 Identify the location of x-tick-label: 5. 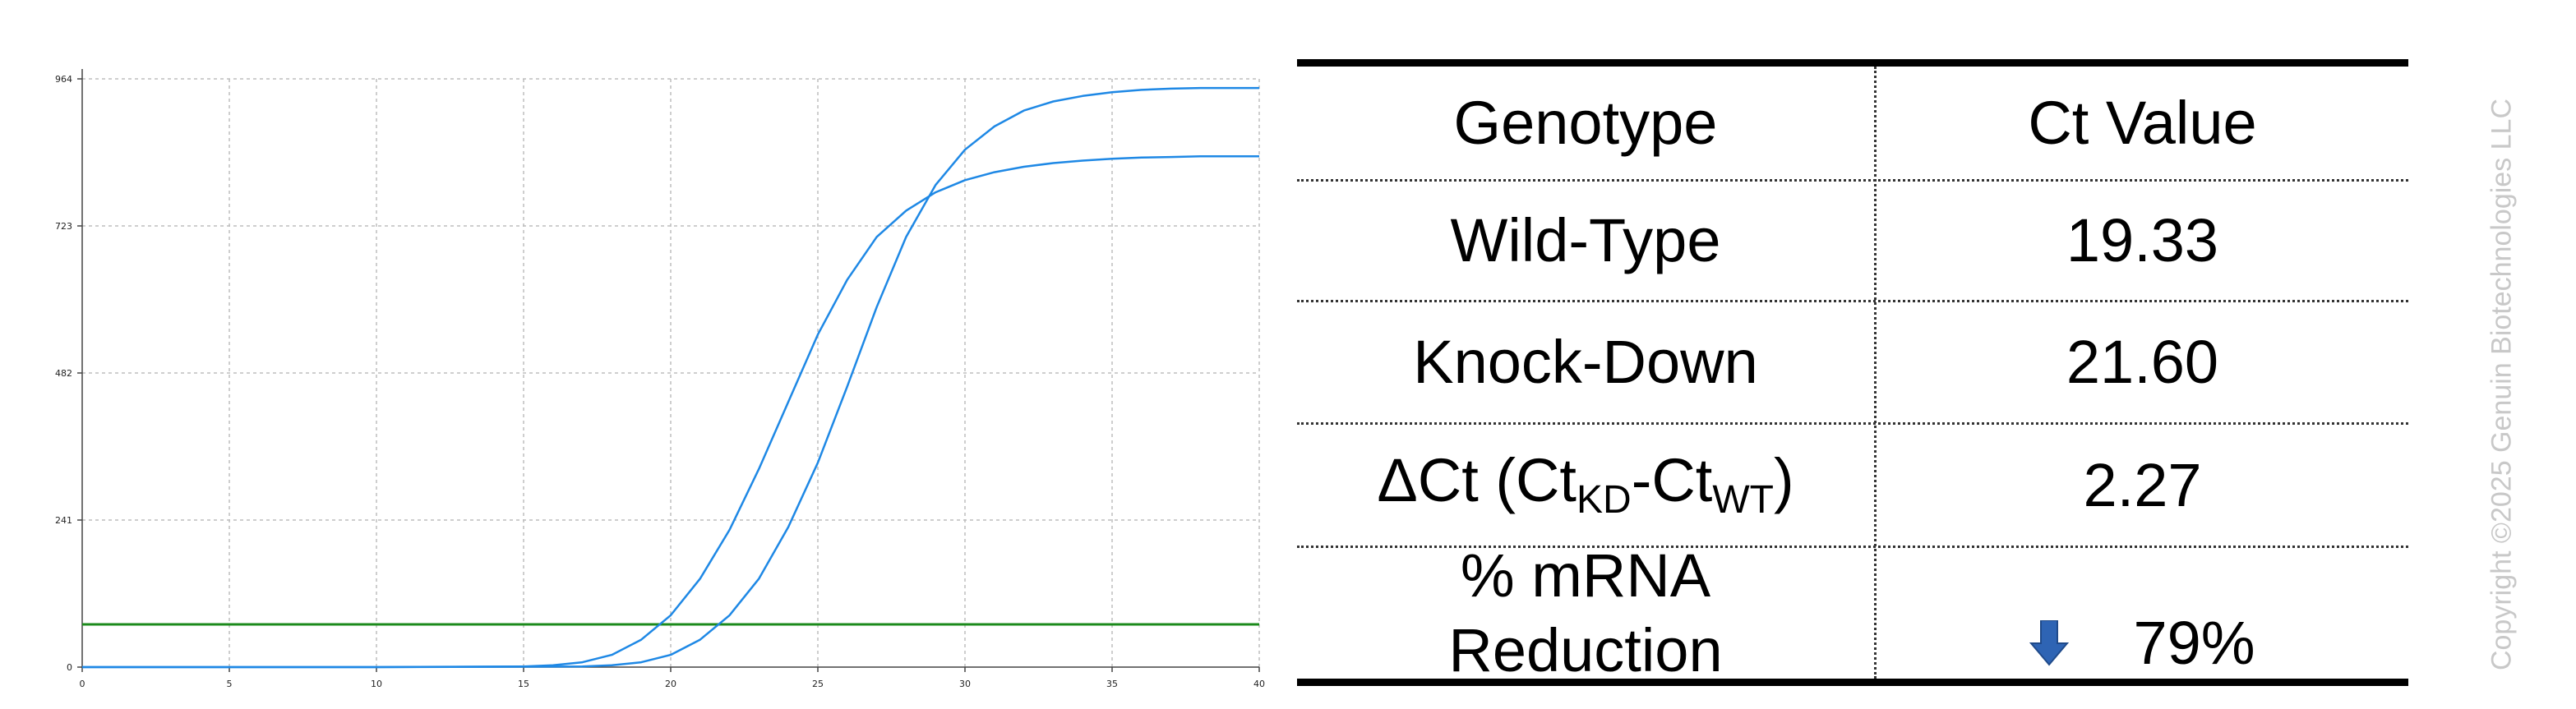
(230, 684).